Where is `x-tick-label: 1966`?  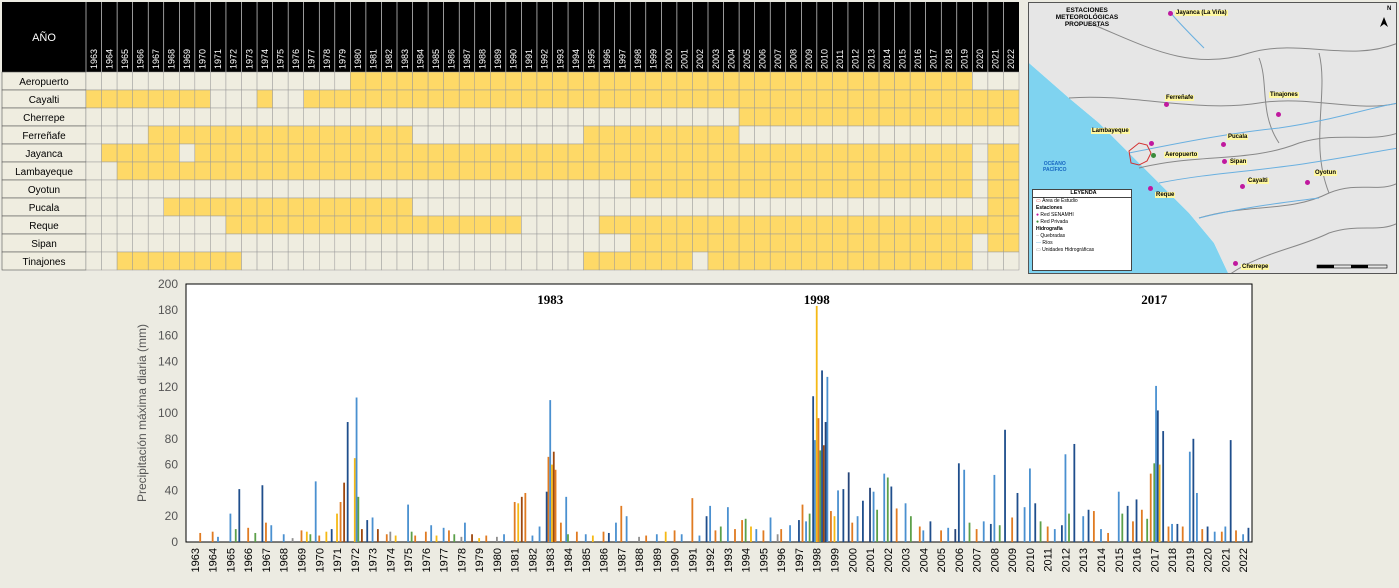 x-tick-label: 1966 is located at coordinates (249, 560).